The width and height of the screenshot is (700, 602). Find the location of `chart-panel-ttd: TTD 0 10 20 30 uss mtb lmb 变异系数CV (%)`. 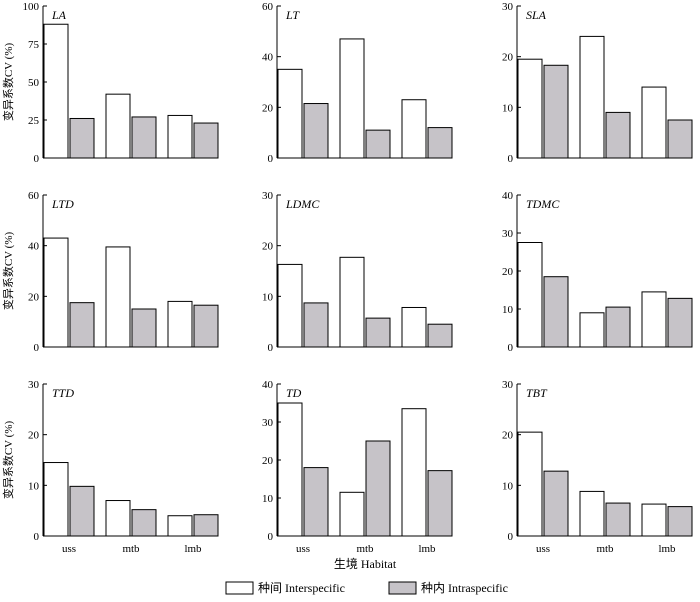

chart-panel-ttd: TTD 0 10 20 30 uss mtb lmb 变异系数CV (%) is located at coordinates (110, 467).